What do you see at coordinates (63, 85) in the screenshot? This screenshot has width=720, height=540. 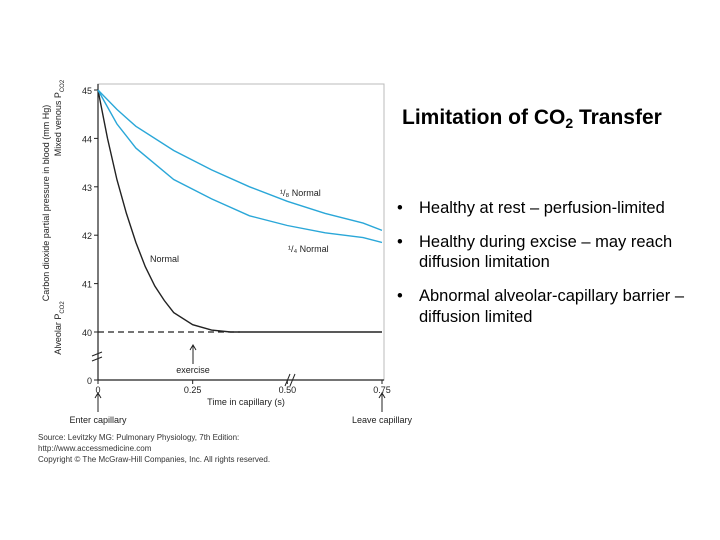 I see `y-axis-label-mixed-venous-sub: CO2` at bounding box center [63, 85].